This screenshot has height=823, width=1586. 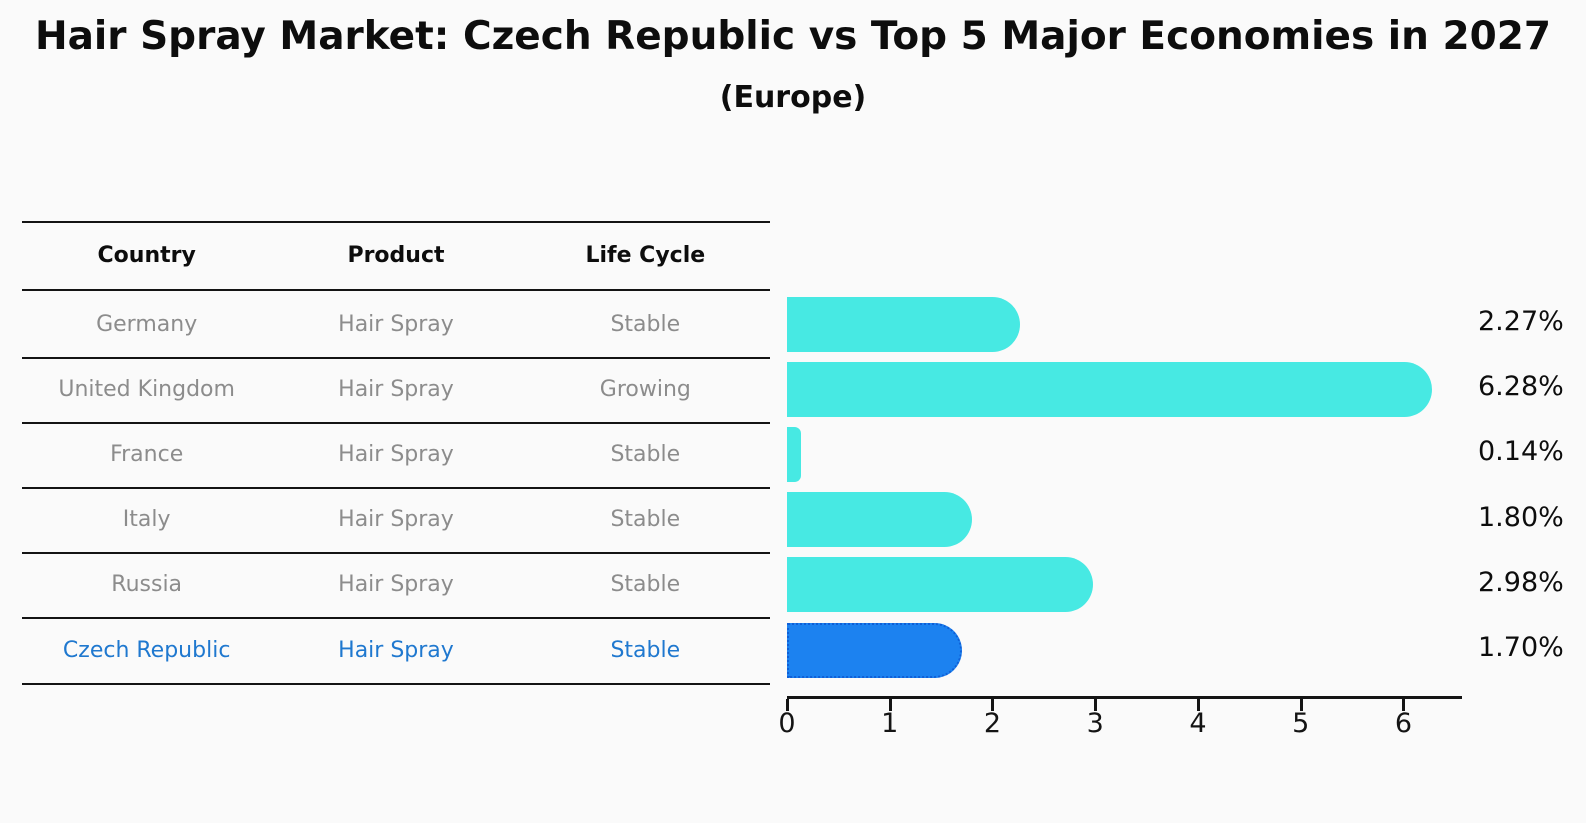 What do you see at coordinates (787, 723) in the screenshot?
I see `x-axis-tick-label: 0` at bounding box center [787, 723].